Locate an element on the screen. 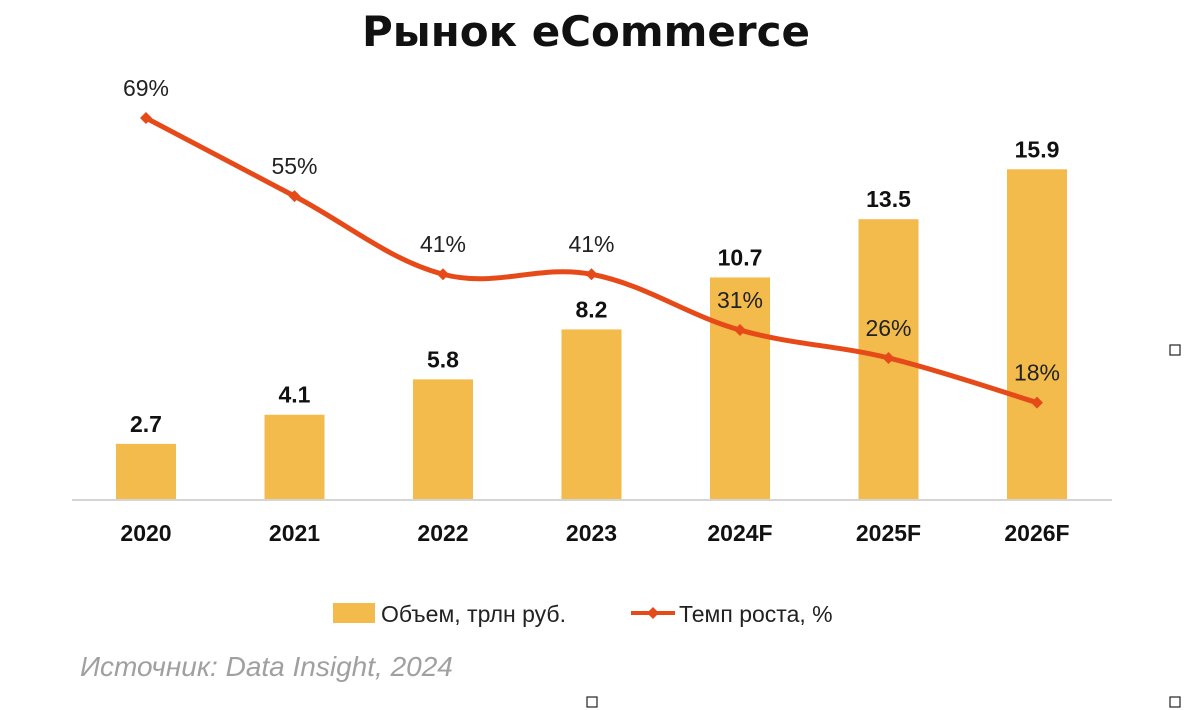  bar-2021 is located at coordinates (294, 457).